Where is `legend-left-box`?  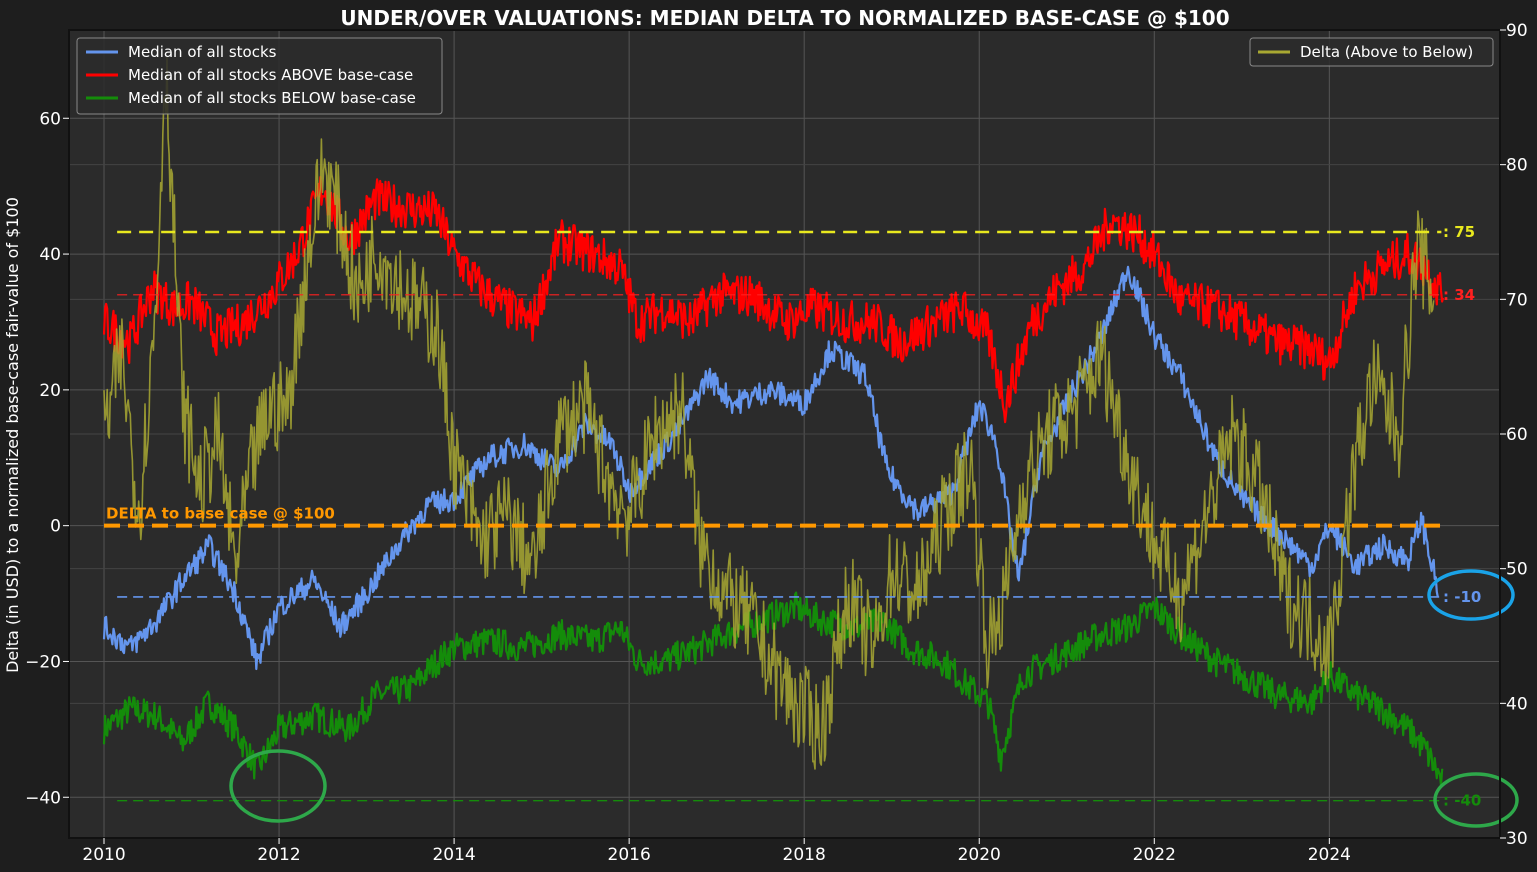
legend-left-box is located at coordinates (259, 76).